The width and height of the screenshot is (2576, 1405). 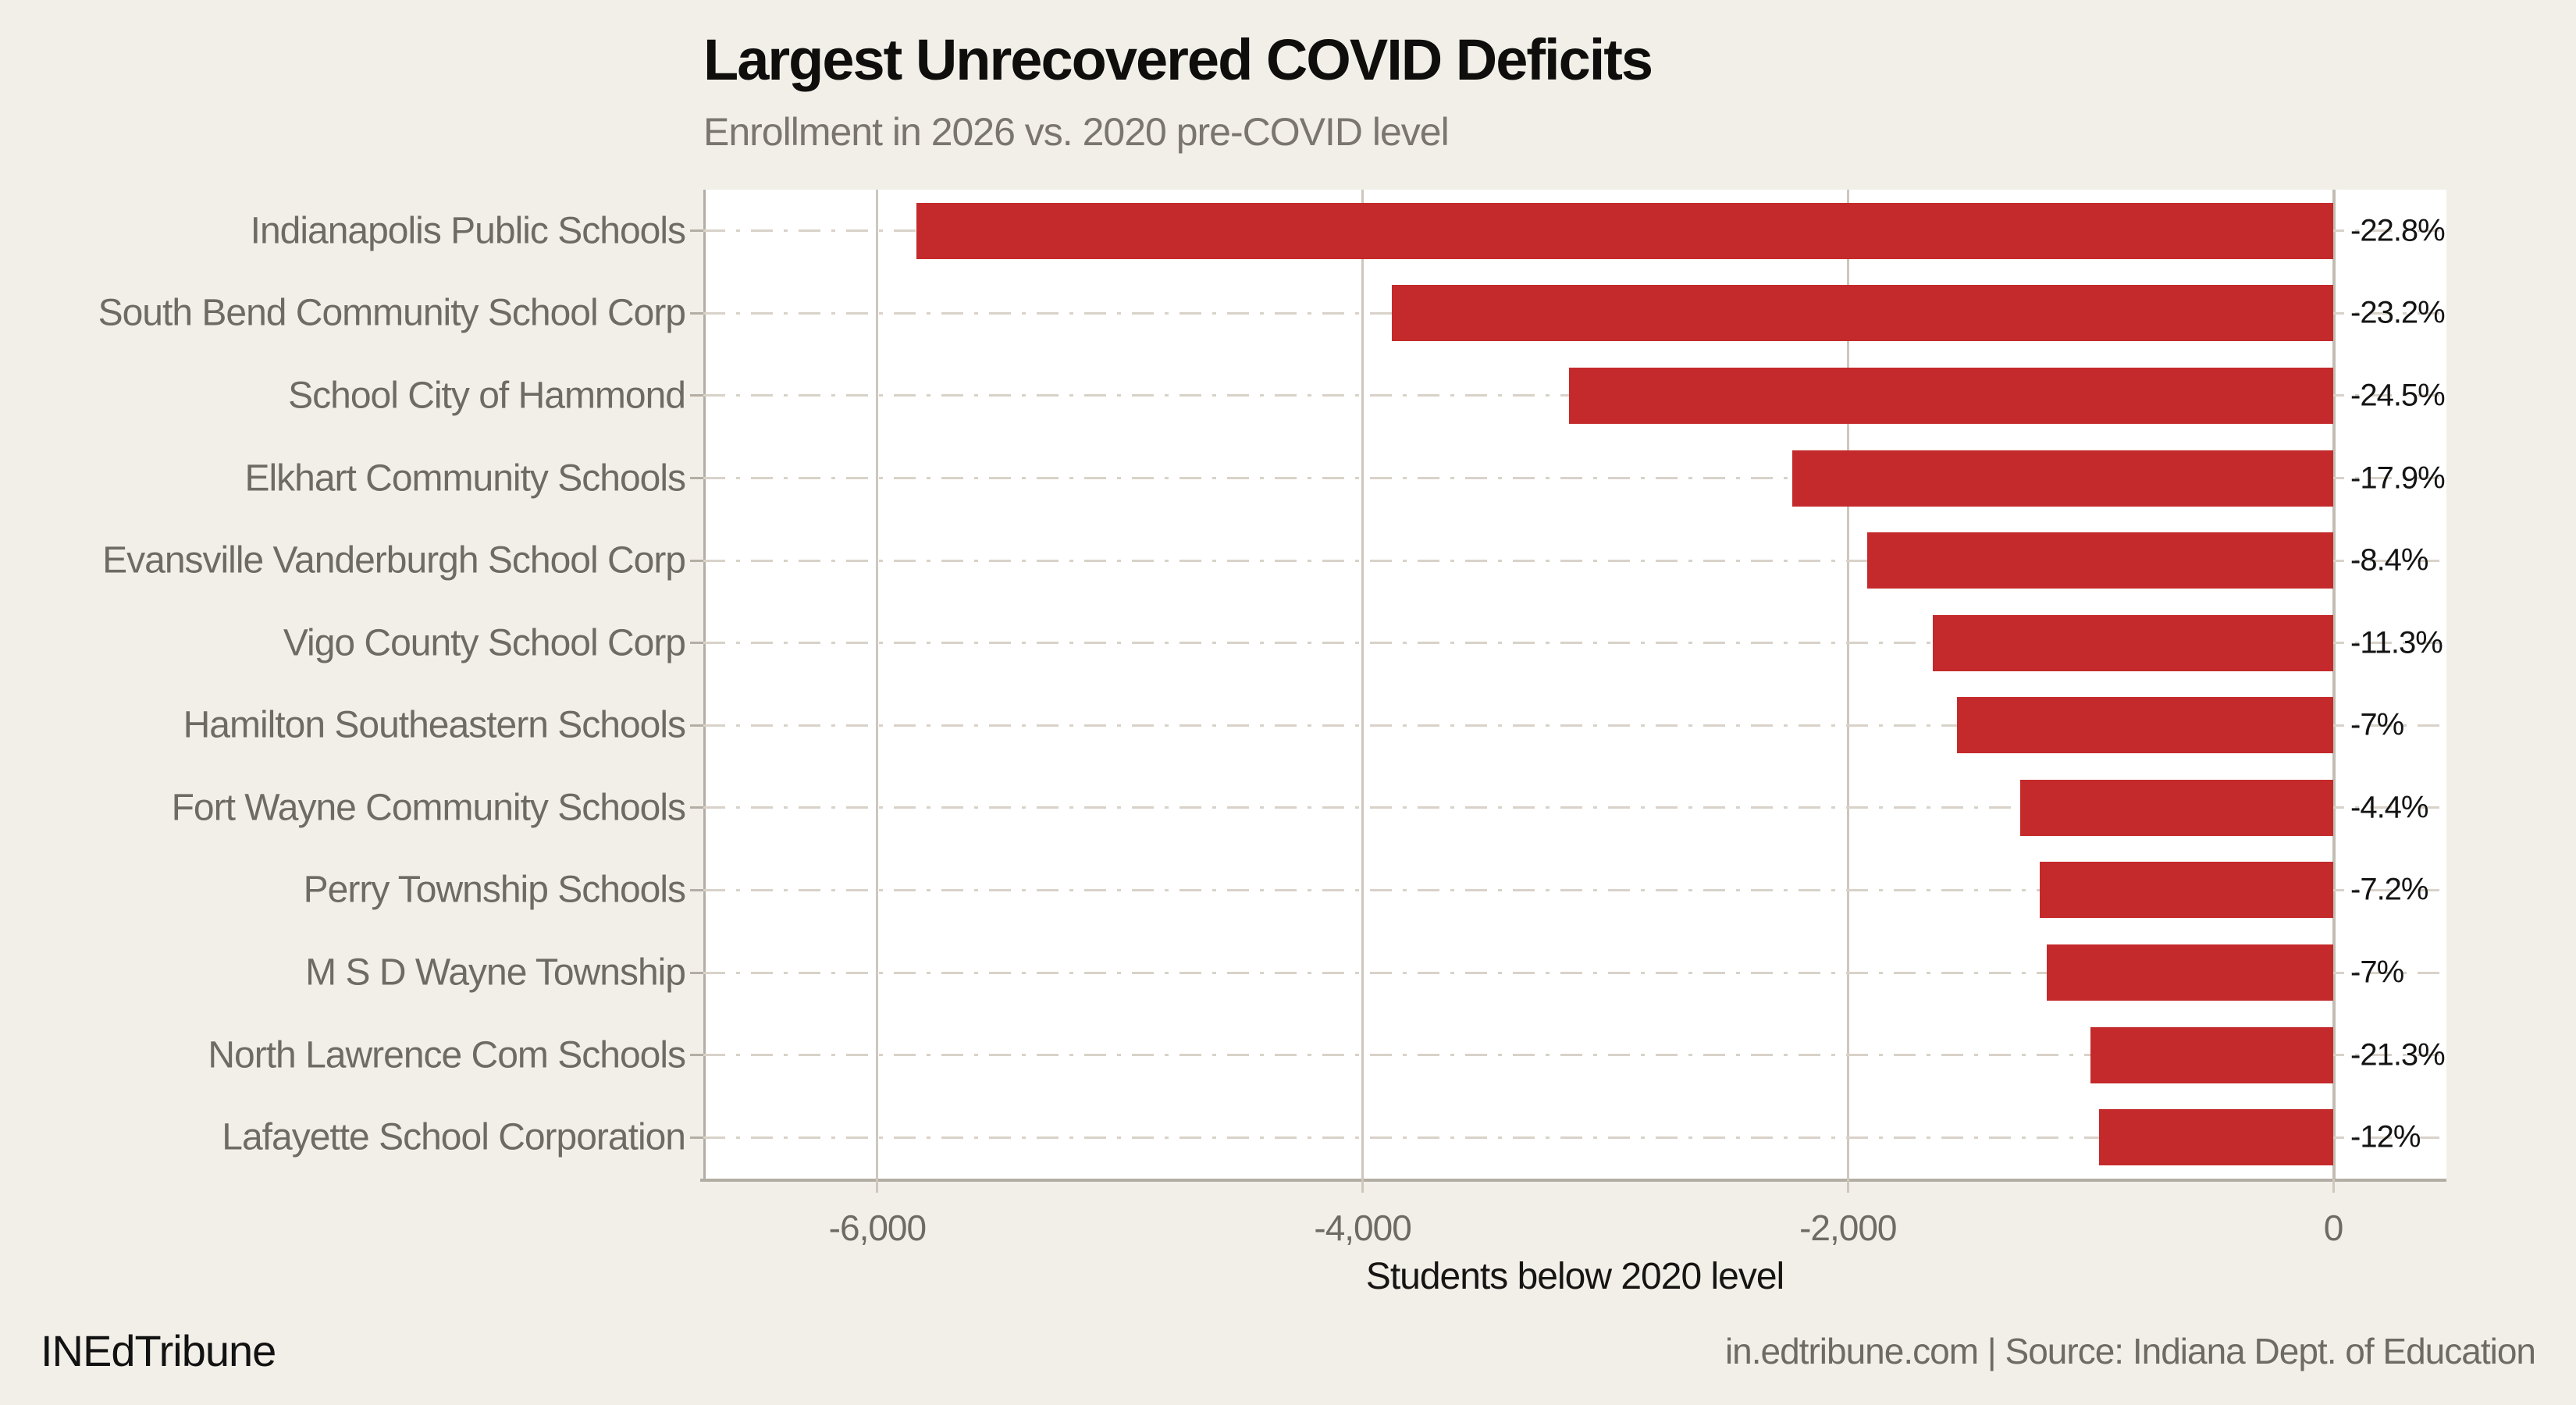 What do you see at coordinates (429, 808) in the screenshot?
I see `category-label: Fort Wayne Community Schools` at bounding box center [429, 808].